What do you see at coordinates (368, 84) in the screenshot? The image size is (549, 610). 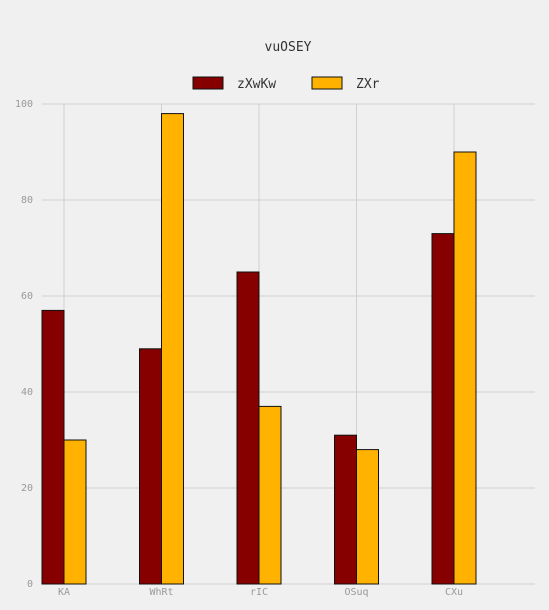 I see `legend-label-zxr: ZXr` at bounding box center [368, 84].